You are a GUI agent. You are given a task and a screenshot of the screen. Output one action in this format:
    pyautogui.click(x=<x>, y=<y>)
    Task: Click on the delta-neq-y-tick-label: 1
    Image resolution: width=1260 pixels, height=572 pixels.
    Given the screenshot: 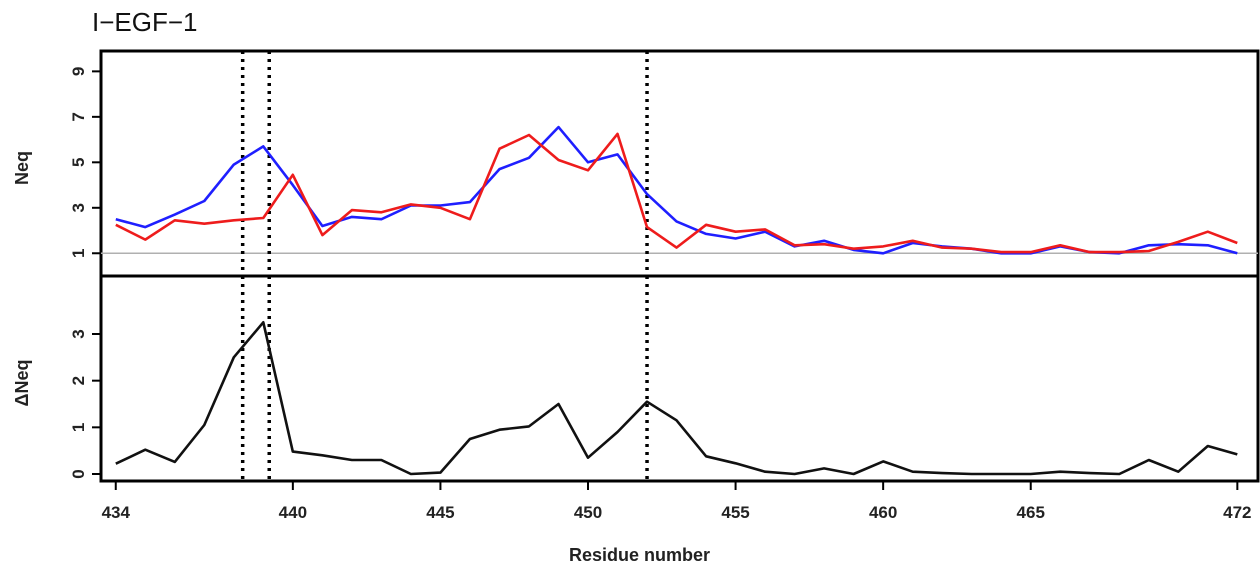 What is the action you would take?
    pyautogui.click(x=78, y=427)
    